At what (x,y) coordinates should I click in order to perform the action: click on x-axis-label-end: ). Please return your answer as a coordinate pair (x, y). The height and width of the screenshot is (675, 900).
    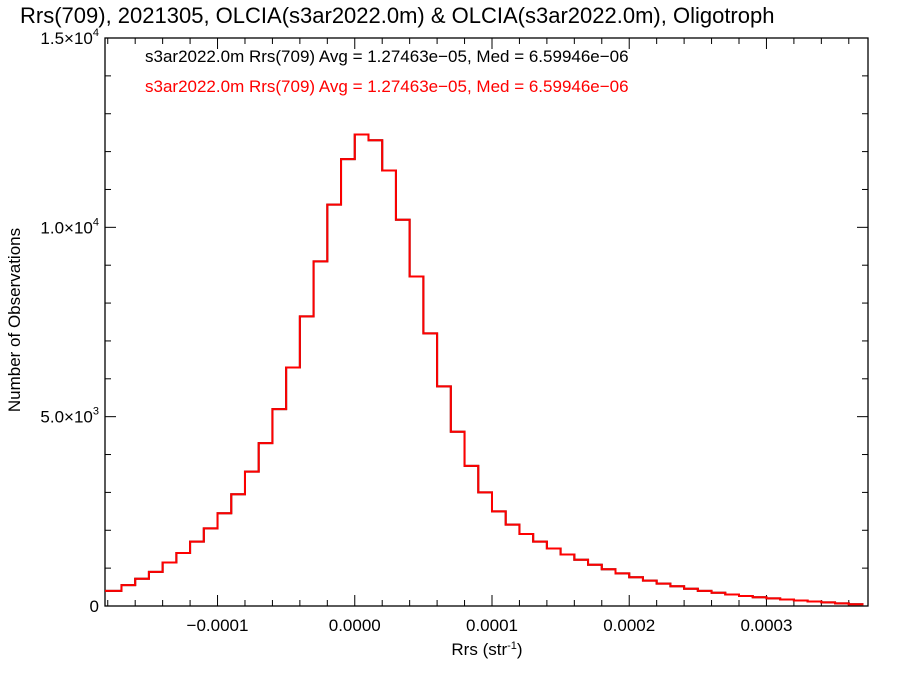
    Looking at the image, I should click on (520, 649).